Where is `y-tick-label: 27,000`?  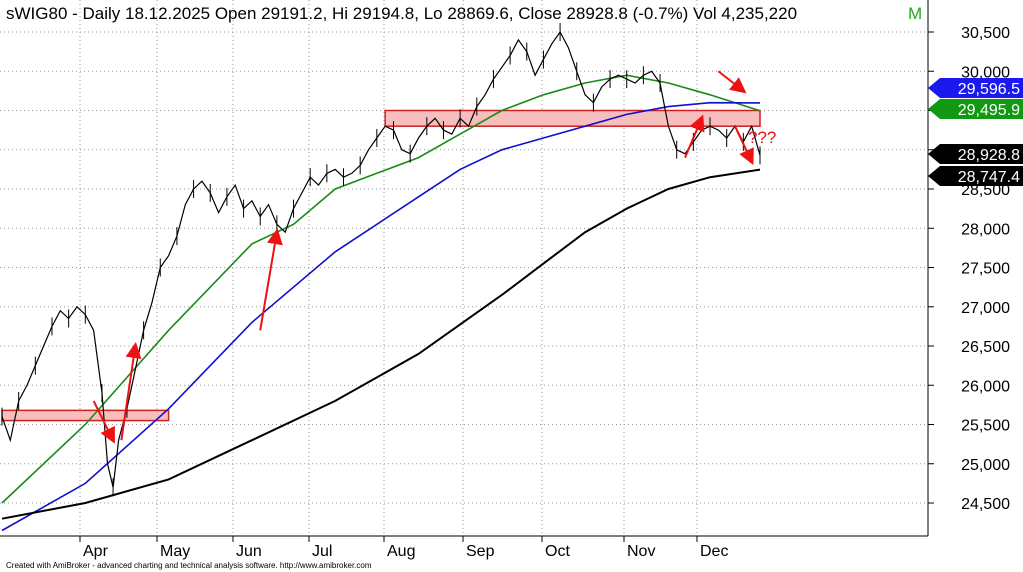
y-tick-label: 27,000 is located at coordinates (985, 308).